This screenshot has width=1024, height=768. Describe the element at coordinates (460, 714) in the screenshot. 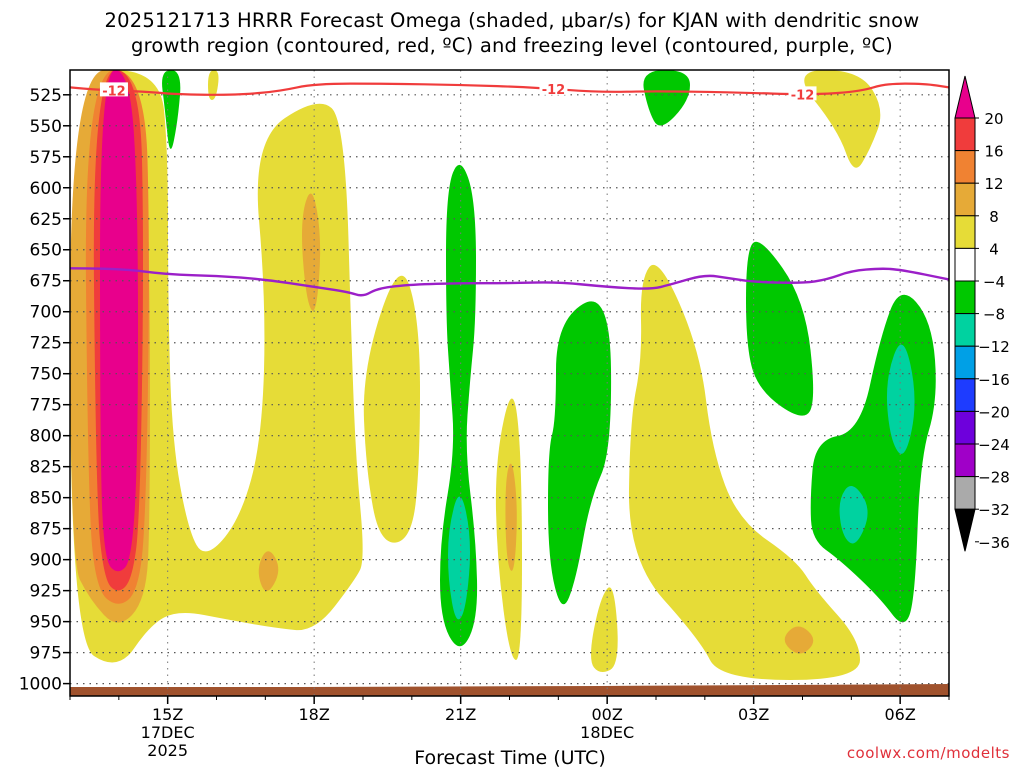

I see `x-tick-label-21Z: 21Z` at that location.